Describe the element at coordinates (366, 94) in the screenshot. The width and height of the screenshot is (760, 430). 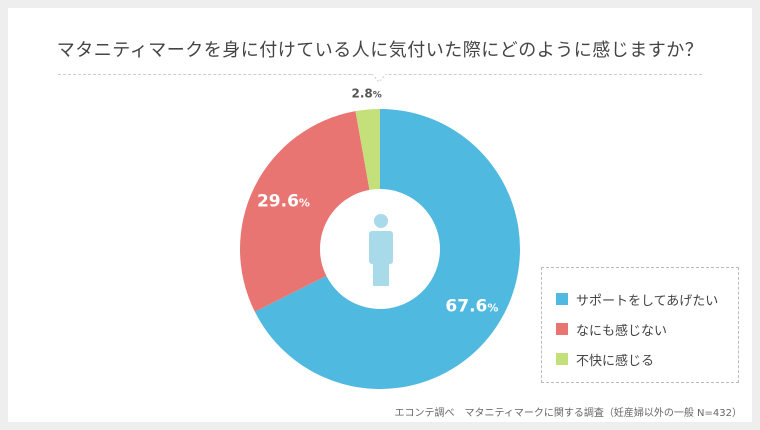
I see `data-label: 2.8%` at that location.